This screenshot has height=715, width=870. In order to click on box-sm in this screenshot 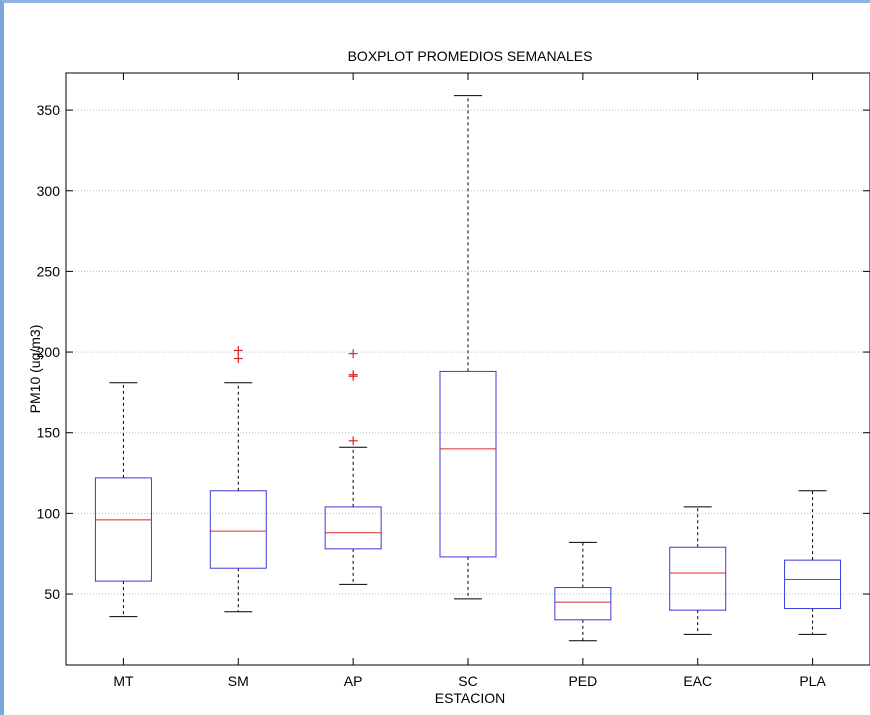, I will do `click(238, 479)`.